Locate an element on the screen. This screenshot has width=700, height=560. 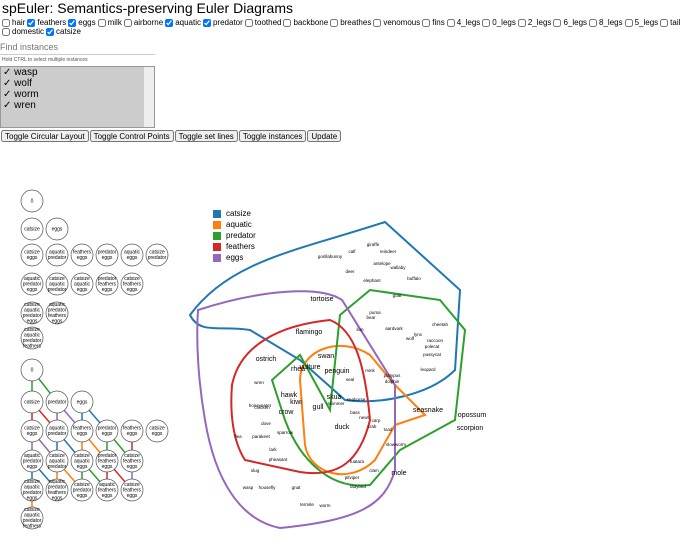
search-input is located at coordinates (77, 47).